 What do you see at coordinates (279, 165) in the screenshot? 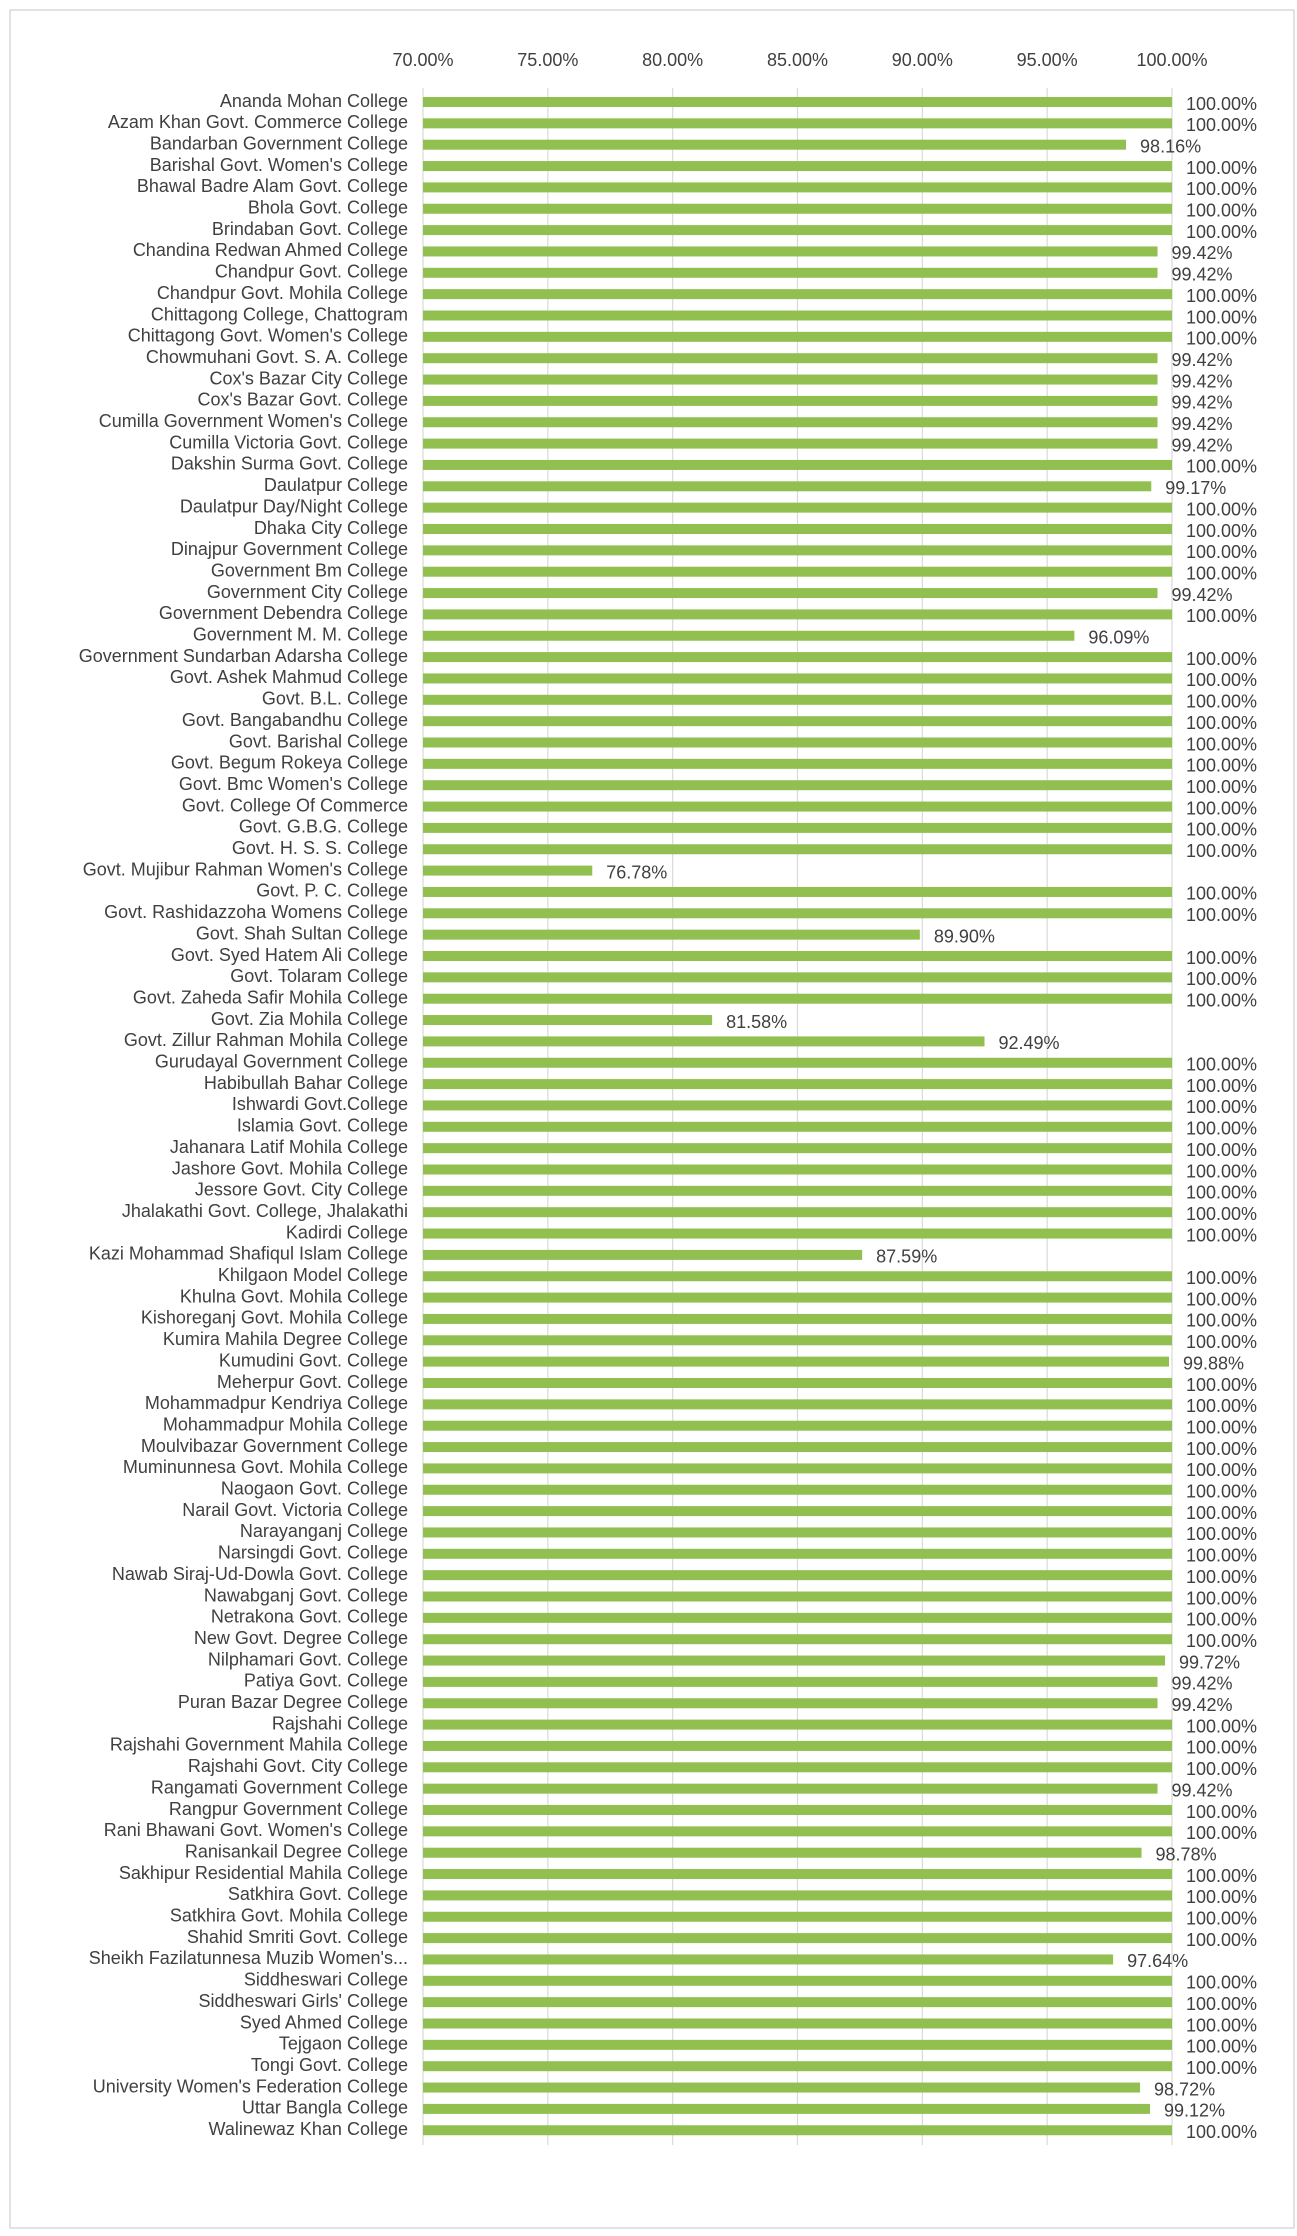
I see `y-tick-label: Barishal Govt. Women's College` at bounding box center [279, 165].